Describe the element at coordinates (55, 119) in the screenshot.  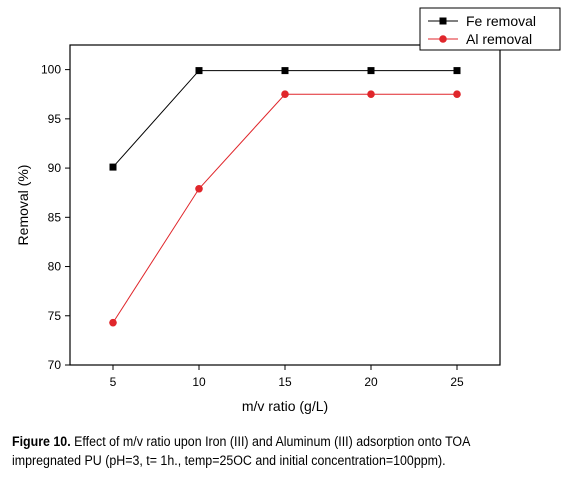
I see `y-tick-label: 95` at that location.